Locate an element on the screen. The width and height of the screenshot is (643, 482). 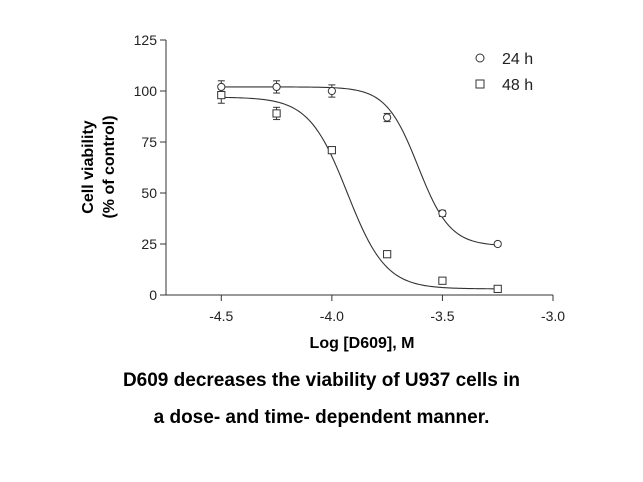
legend-marker-circle is located at coordinates (480, 58).